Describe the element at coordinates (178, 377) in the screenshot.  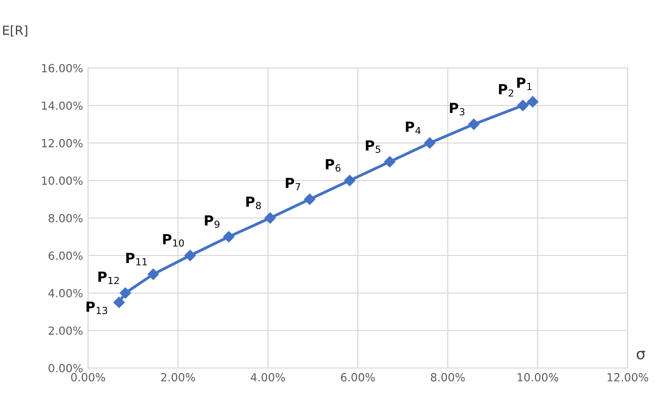
I see `x-tick-label: 2.00%` at that location.